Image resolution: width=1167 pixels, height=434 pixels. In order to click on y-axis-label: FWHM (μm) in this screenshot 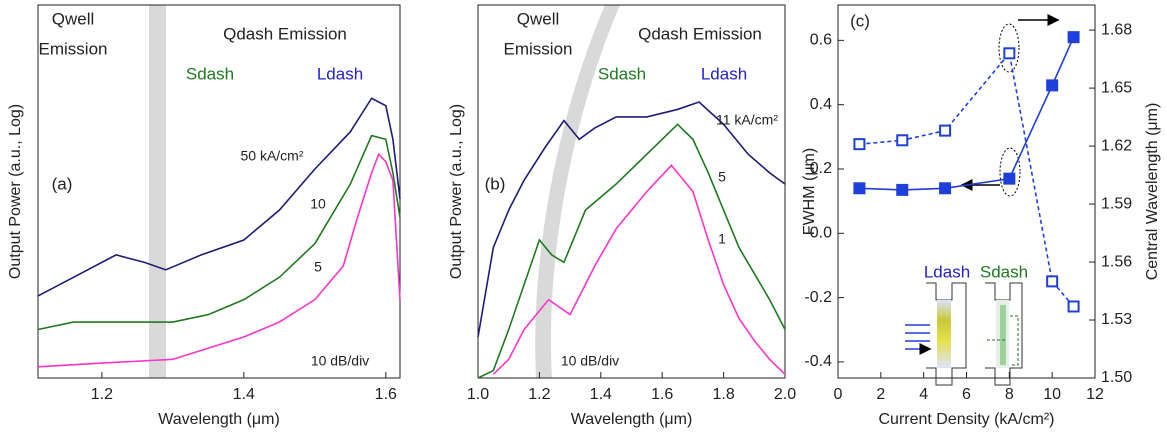, I will do `click(809, 191)`.